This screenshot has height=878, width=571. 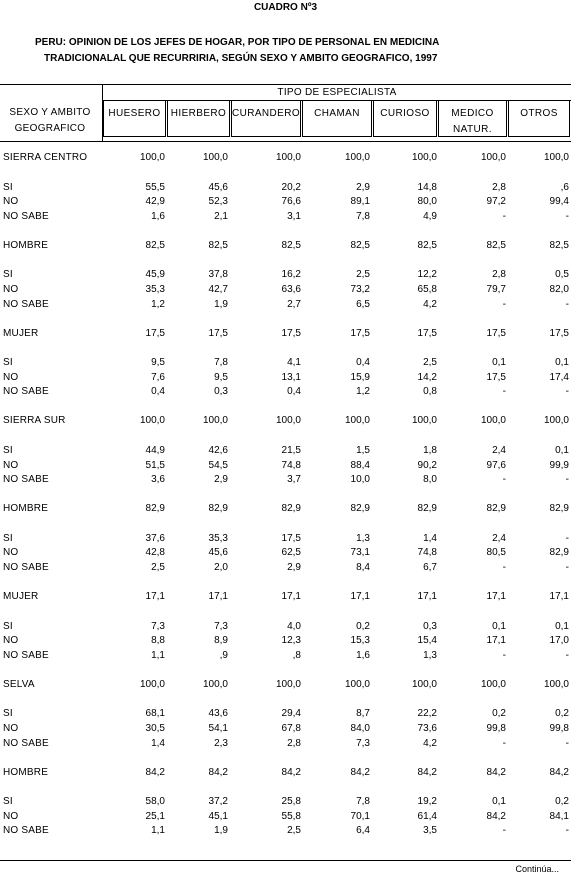 I want to click on cell-value: 74,8, so click(x=427, y=553).